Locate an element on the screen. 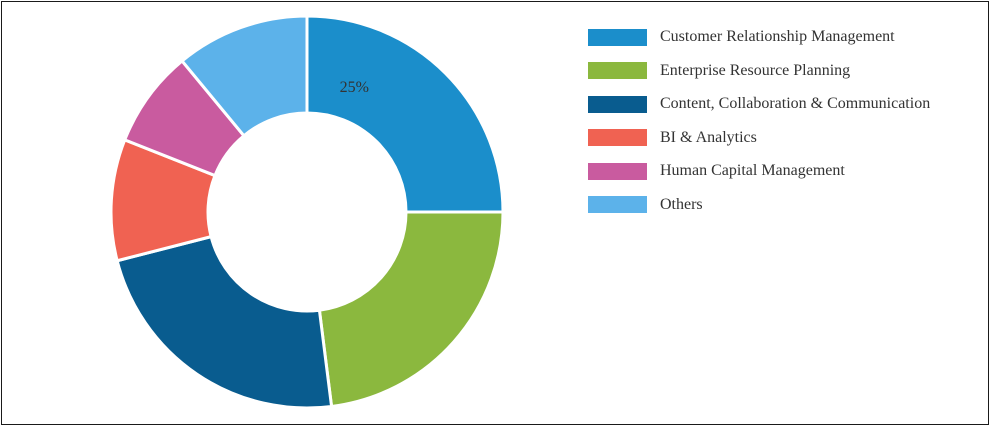  legend-item: Others is located at coordinates (759, 205).